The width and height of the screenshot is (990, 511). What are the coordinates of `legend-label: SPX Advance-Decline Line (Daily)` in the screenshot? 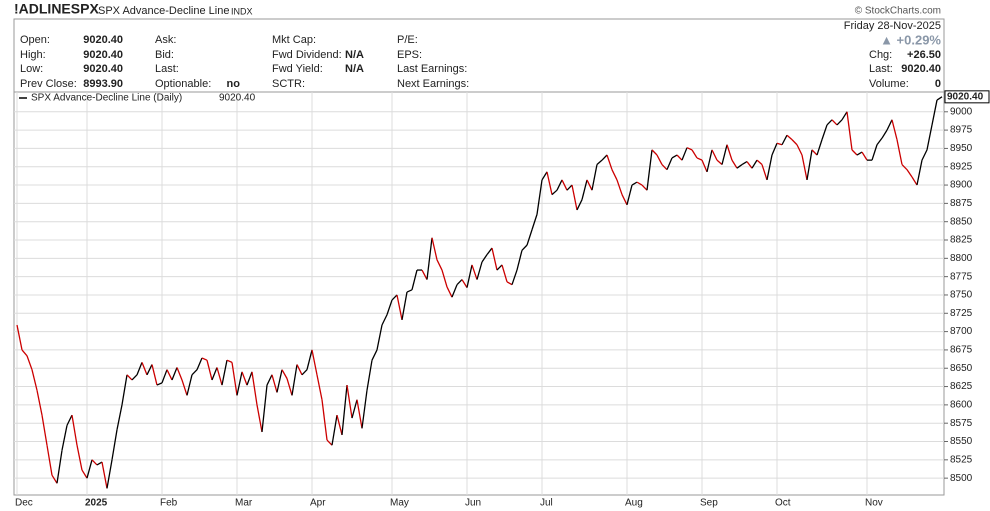 It's located at (106, 98).